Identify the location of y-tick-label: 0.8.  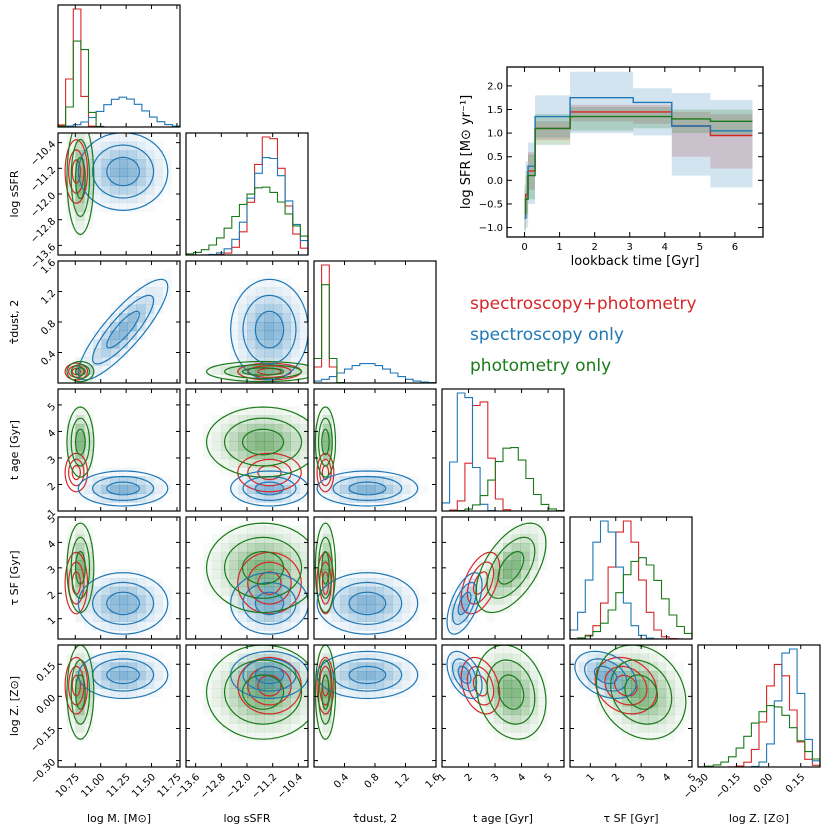
(48, 327).